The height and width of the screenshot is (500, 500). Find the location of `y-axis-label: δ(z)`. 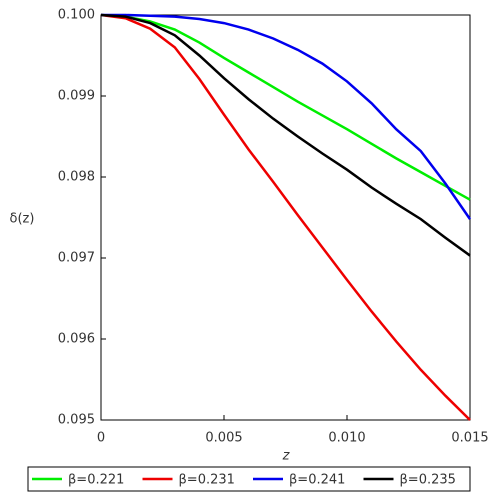

y-axis-label: δ(z) is located at coordinates (22, 219).